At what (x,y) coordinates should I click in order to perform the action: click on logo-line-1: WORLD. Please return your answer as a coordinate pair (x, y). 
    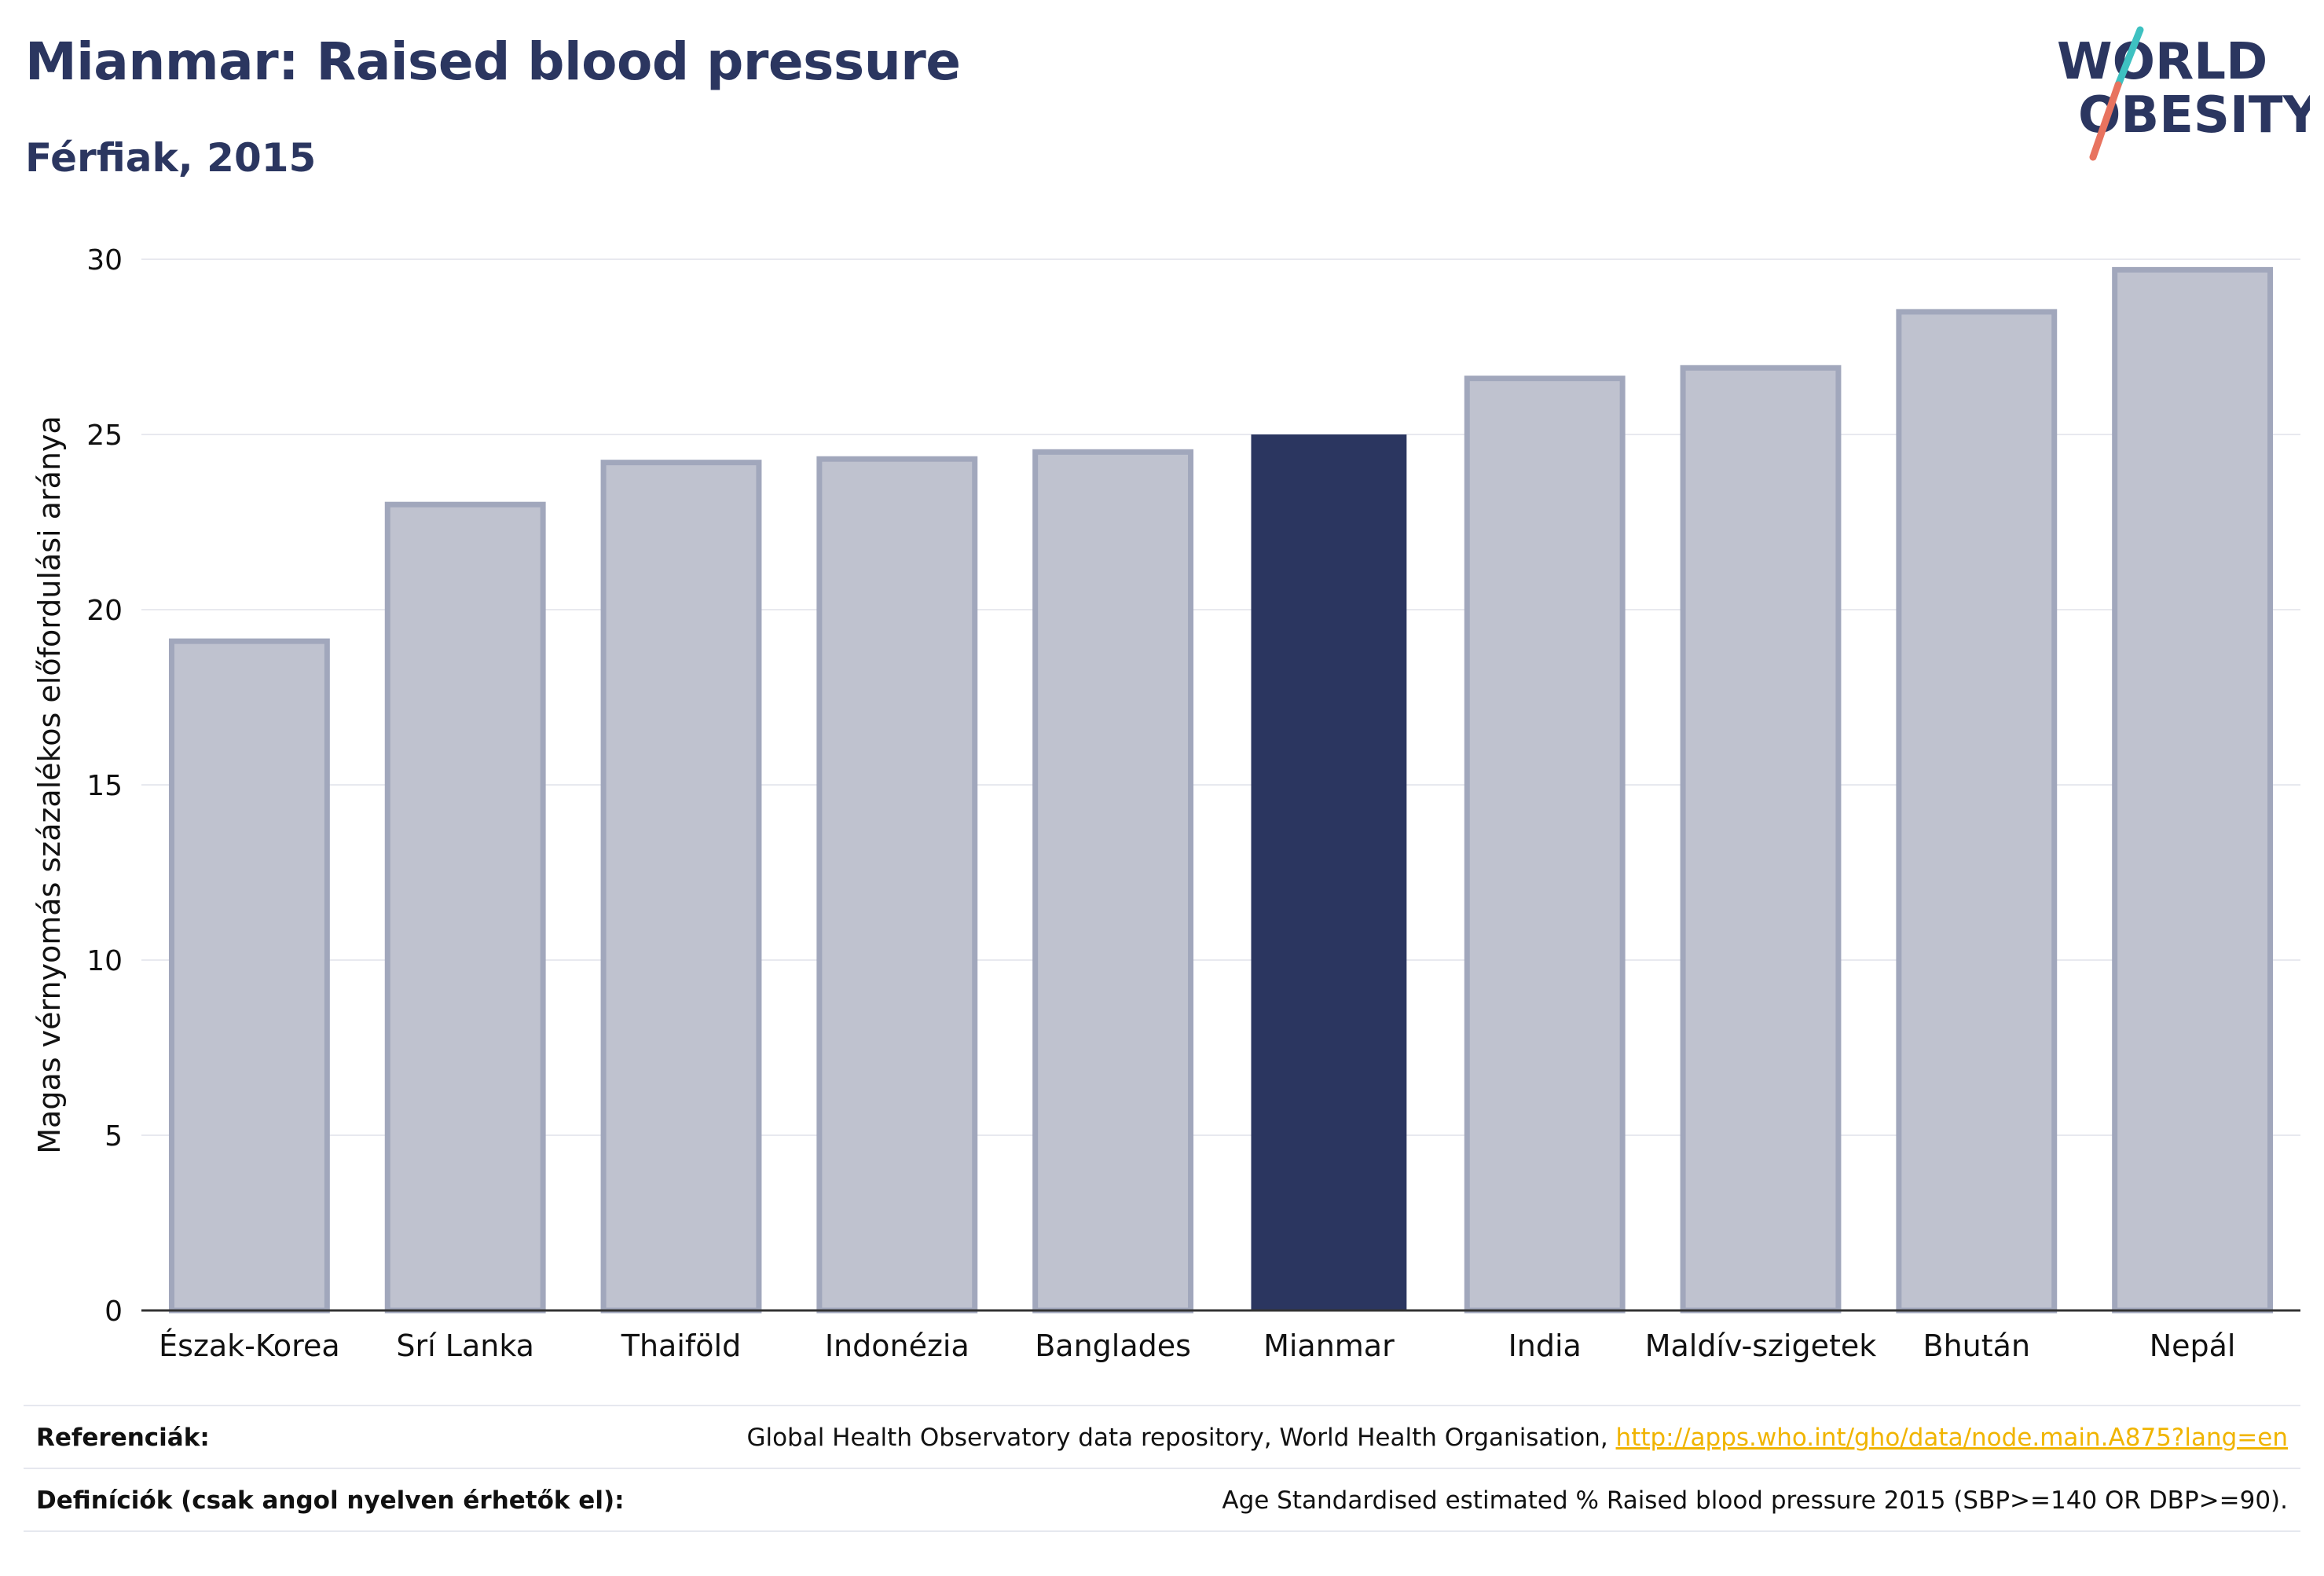
    Looking at the image, I should click on (2162, 62).